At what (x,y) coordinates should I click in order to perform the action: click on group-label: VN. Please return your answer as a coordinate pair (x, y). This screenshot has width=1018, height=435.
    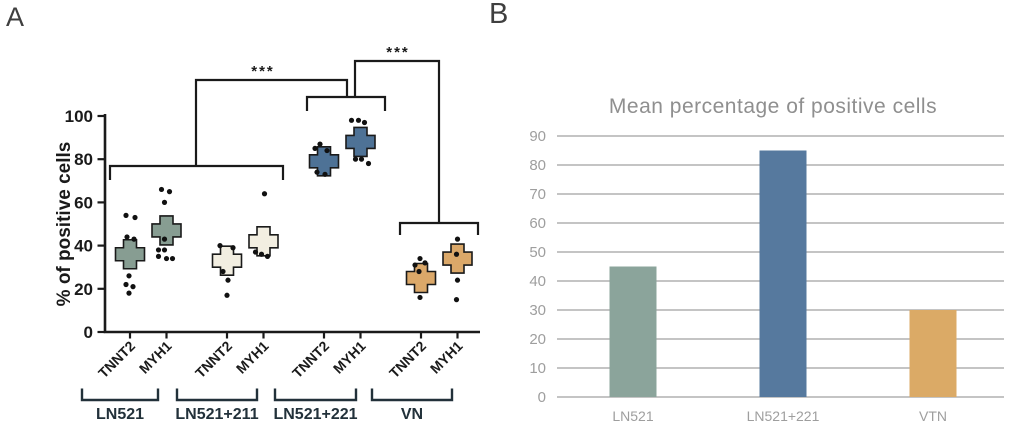
    Looking at the image, I should click on (412, 414).